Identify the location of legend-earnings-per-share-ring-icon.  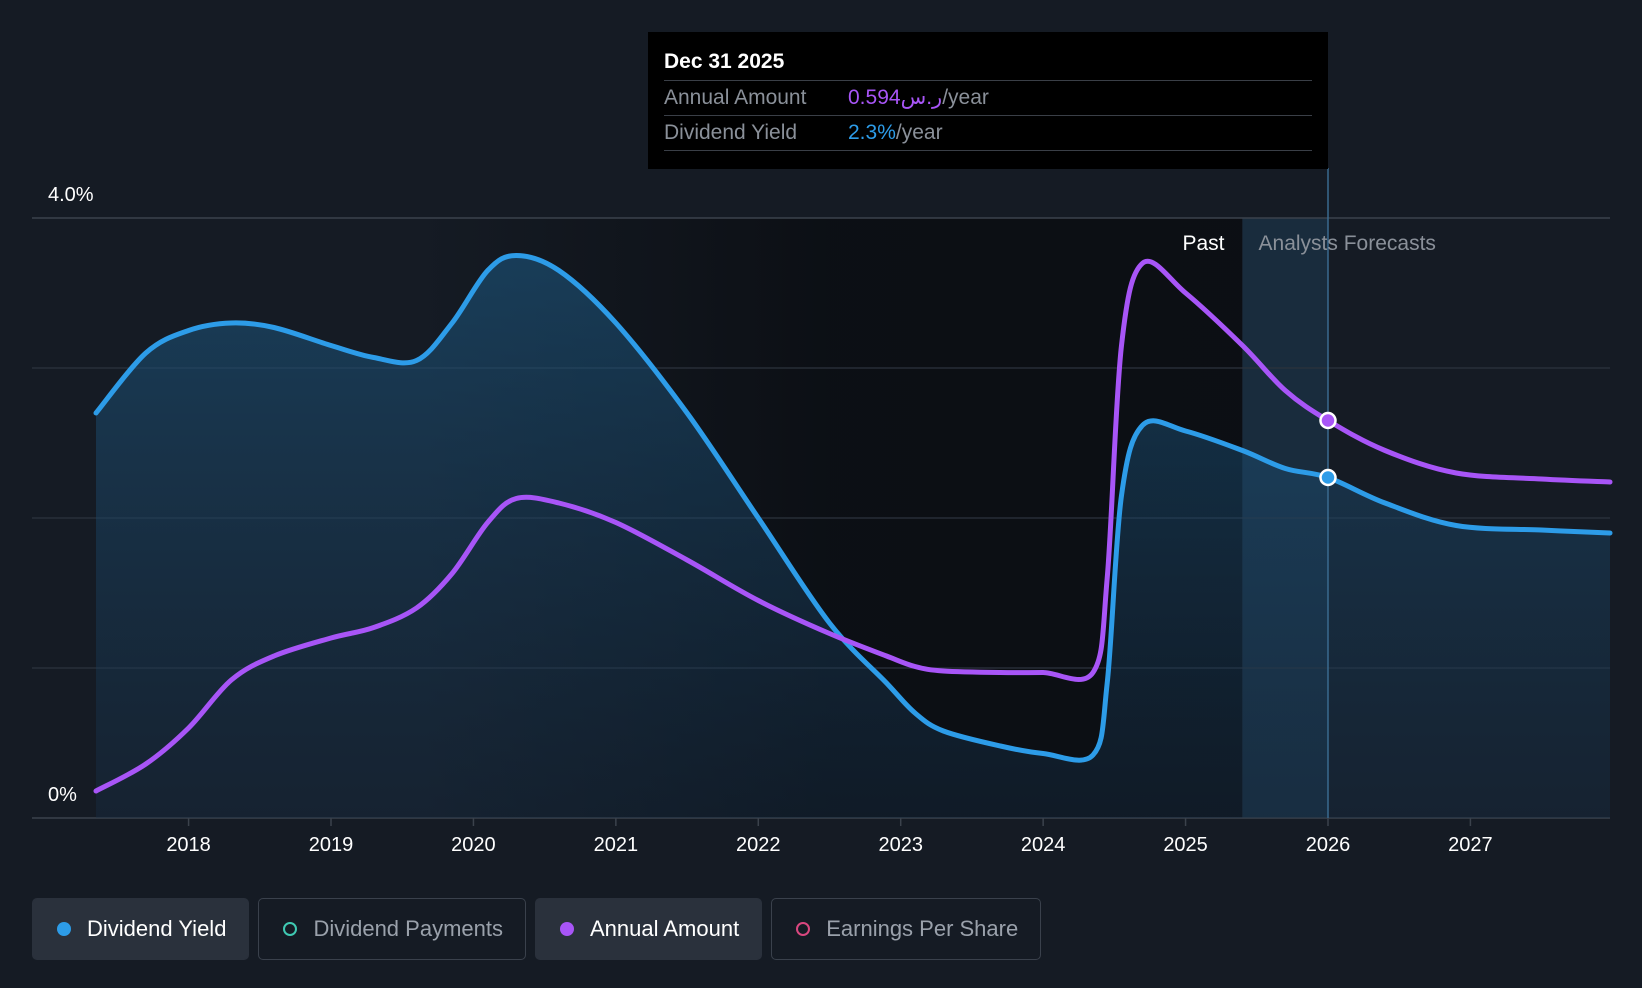
(803, 929).